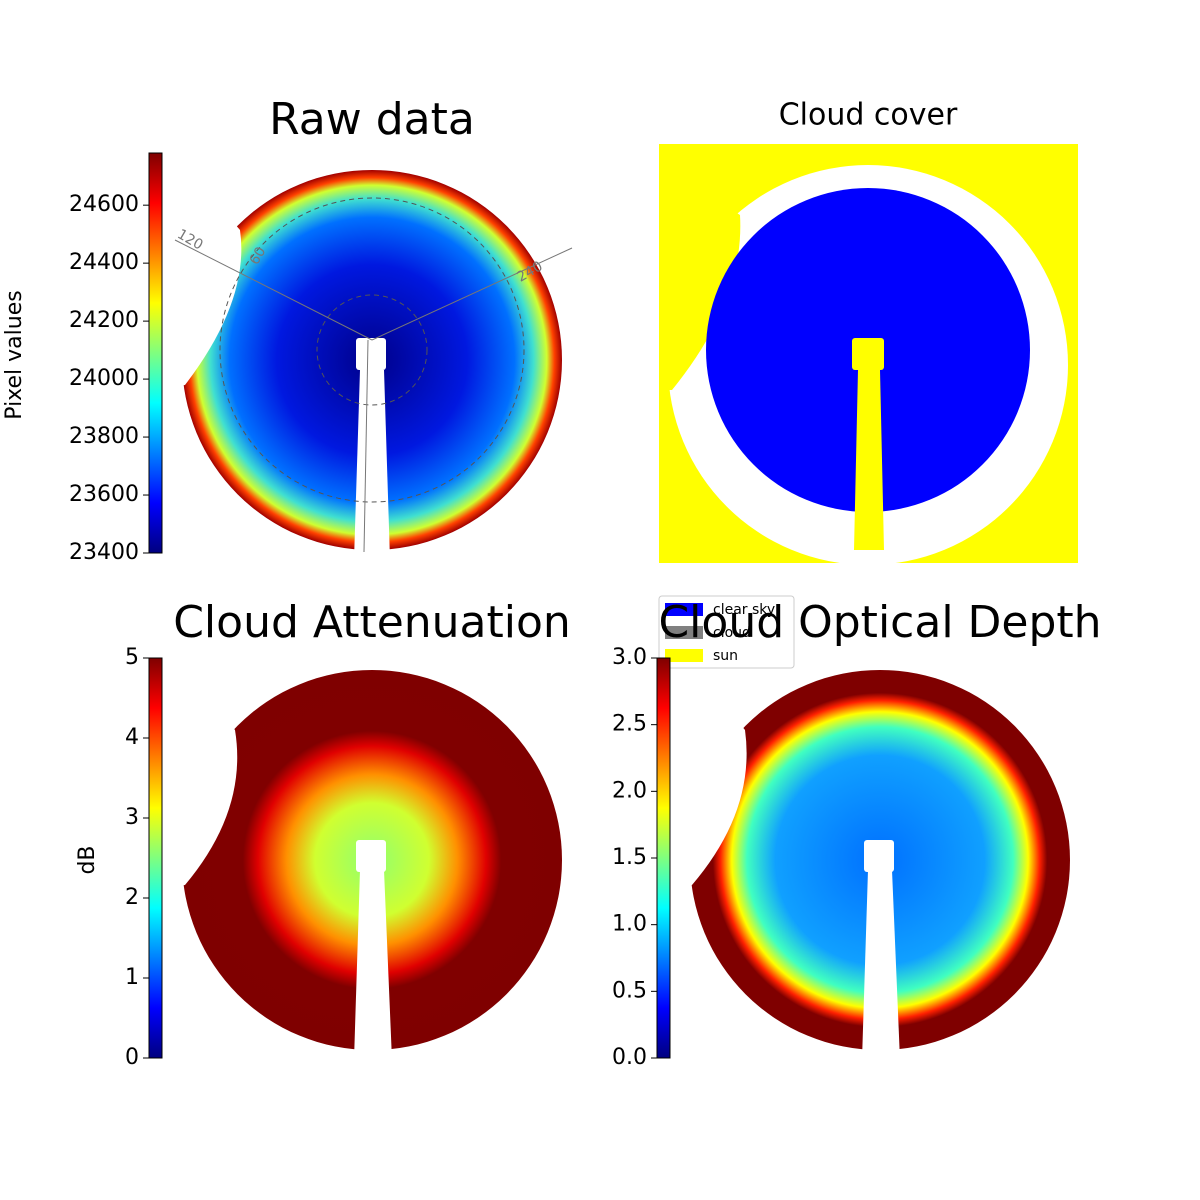  I want to click on colorbar-tick-label: 4, so click(132, 737).